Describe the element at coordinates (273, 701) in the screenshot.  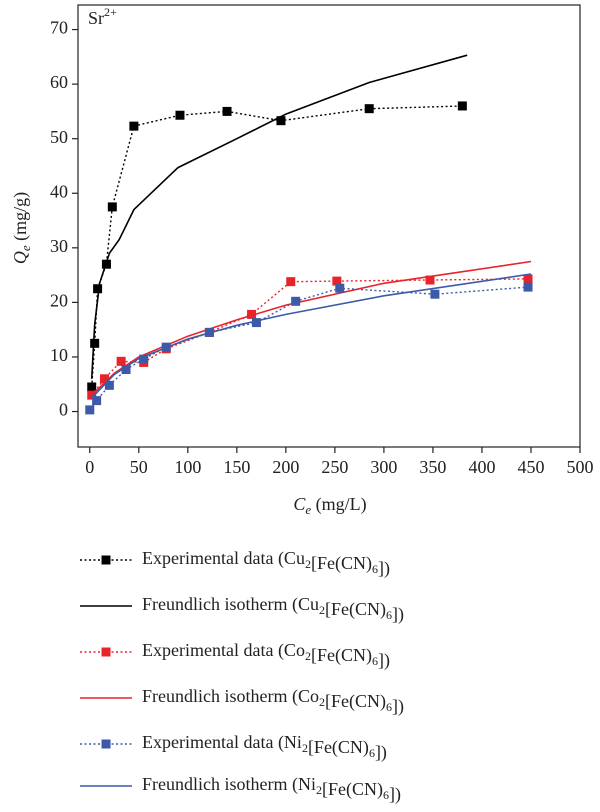
I see `legend-label: Freundlich isotherm (Co2[Fe(CN)6])` at that location.